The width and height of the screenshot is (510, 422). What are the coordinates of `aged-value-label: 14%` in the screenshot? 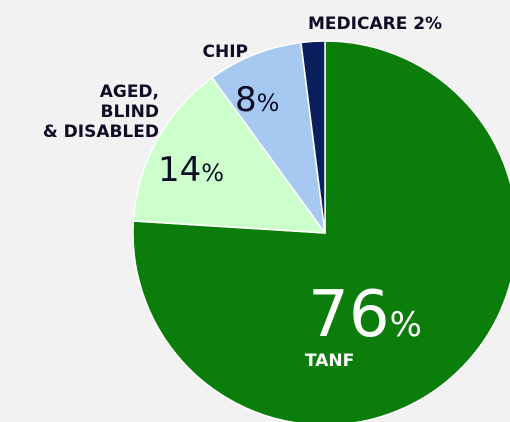 It's located at (191, 170).